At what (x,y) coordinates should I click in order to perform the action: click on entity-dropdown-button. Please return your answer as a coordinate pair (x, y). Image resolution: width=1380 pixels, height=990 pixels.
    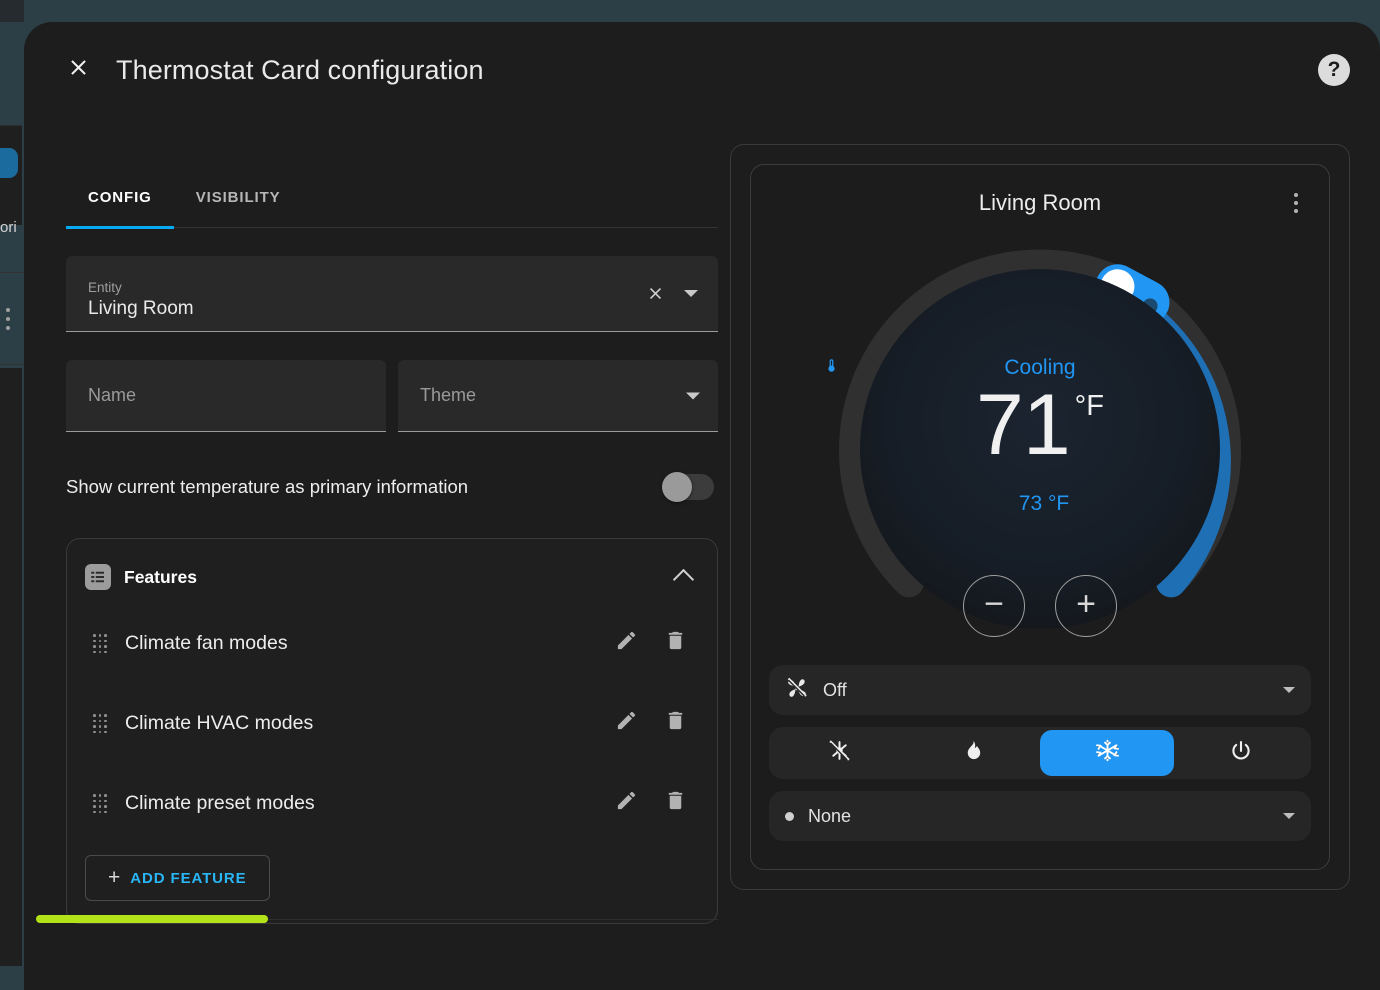
    Looking at the image, I should click on (691, 294).